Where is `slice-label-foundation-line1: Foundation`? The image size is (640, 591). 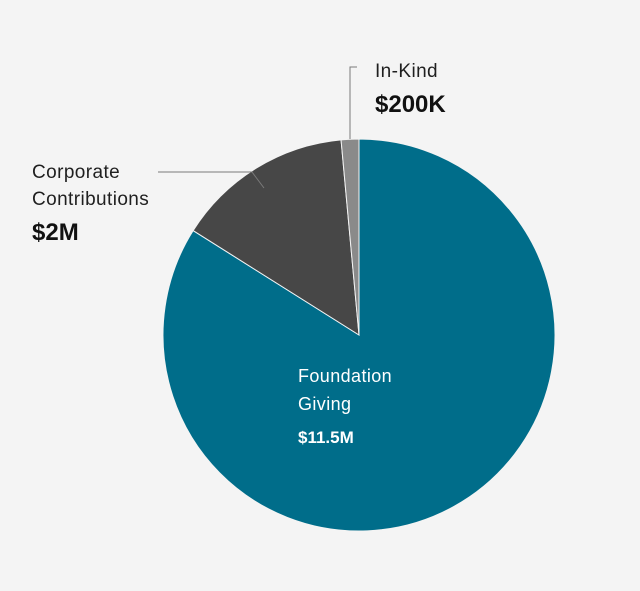 slice-label-foundation-line1: Foundation is located at coordinates (345, 376).